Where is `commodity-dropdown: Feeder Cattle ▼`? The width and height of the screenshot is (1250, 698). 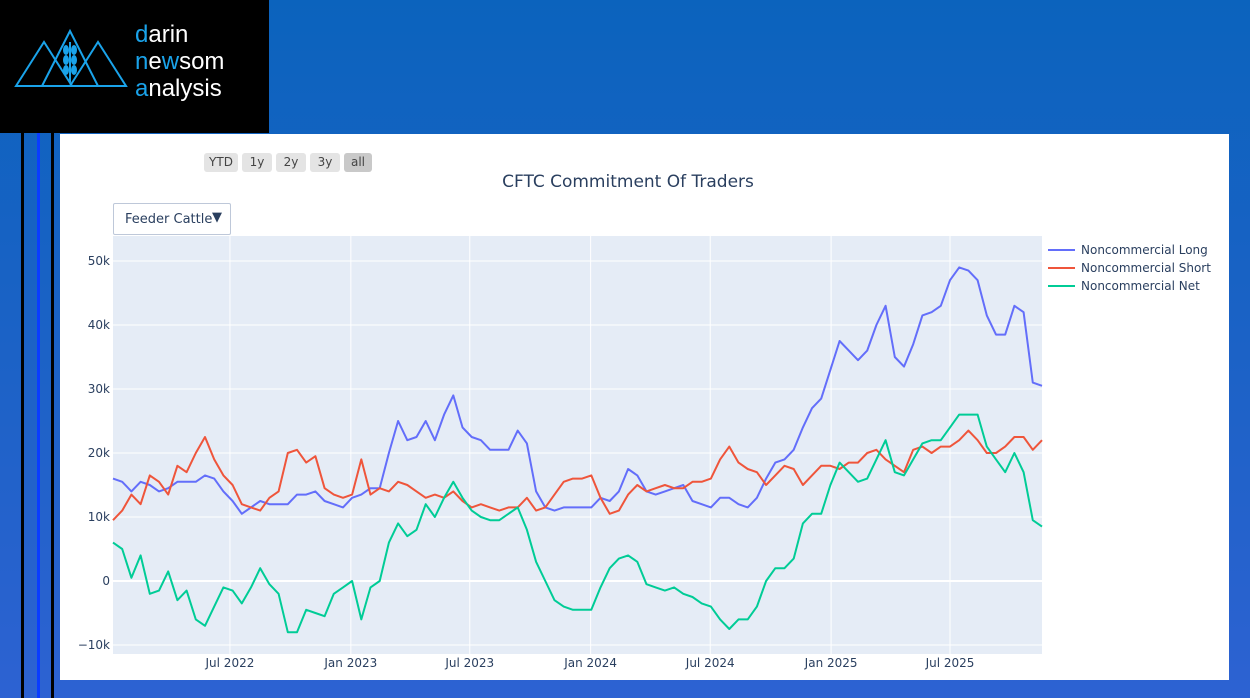
commodity-dropdown: Feeder Cattle ▼ is located at coordinates (172, 219).